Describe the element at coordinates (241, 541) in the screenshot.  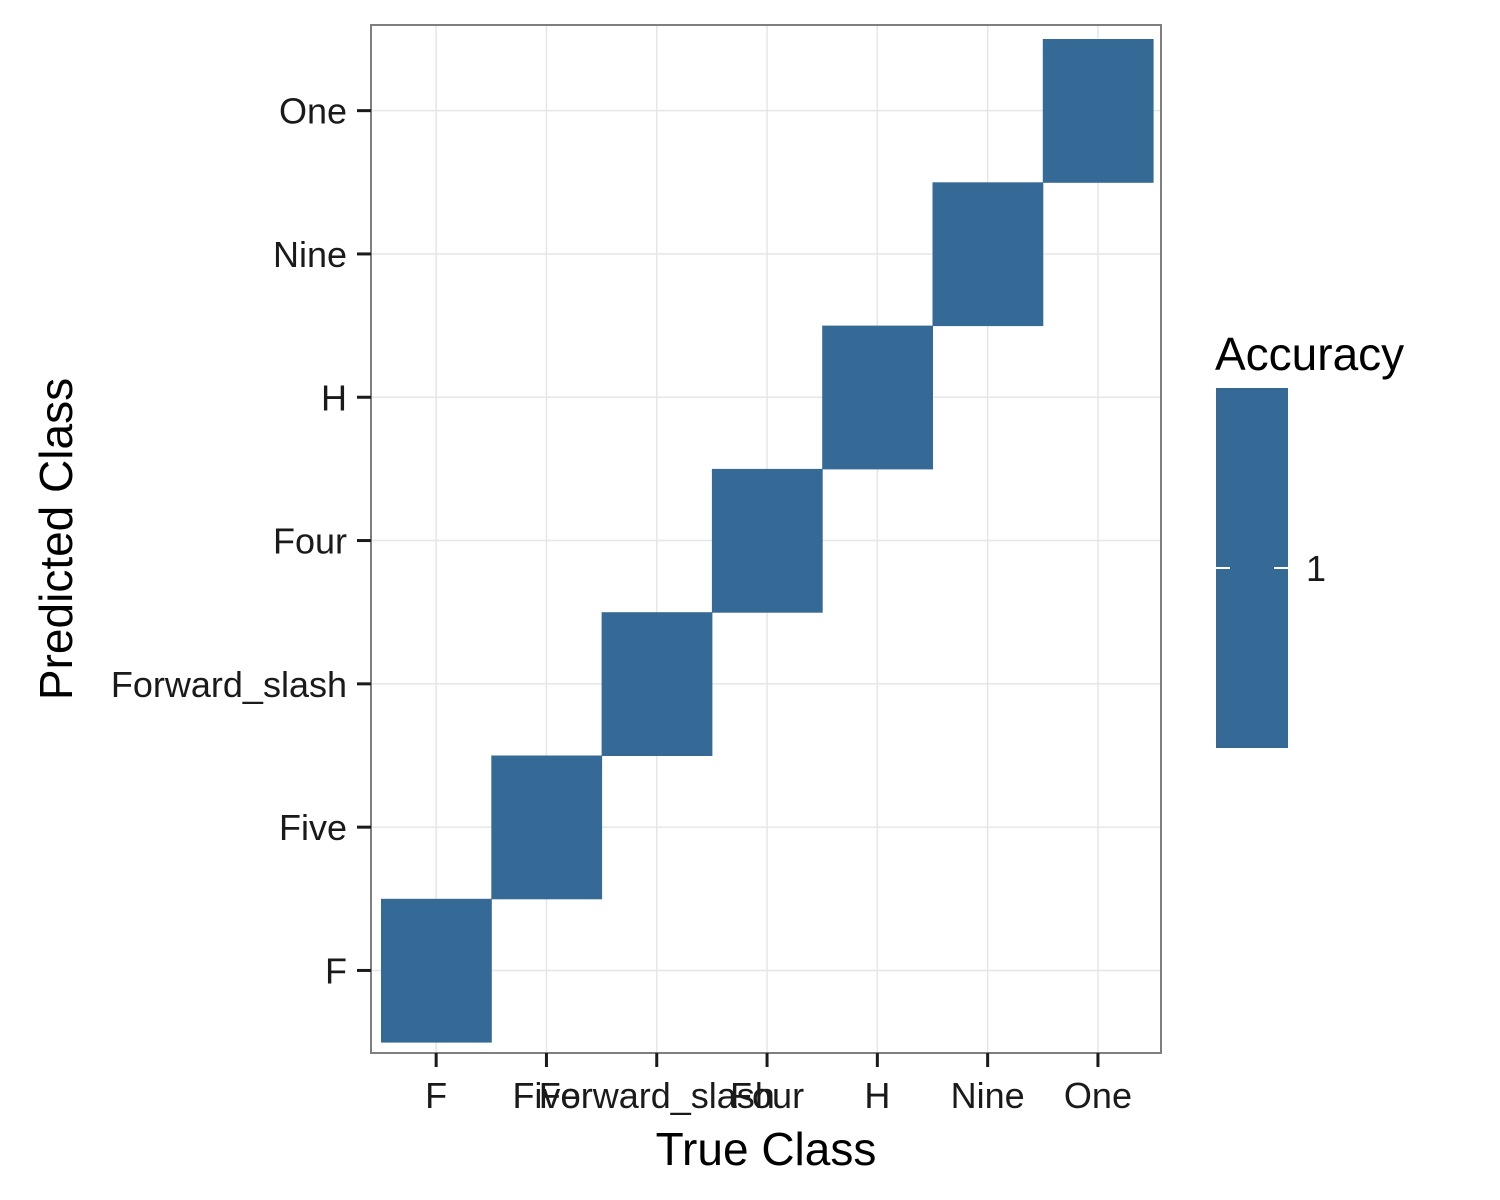
I see `y-axis: F Five Forward_slash Four H Nine One` at that location.